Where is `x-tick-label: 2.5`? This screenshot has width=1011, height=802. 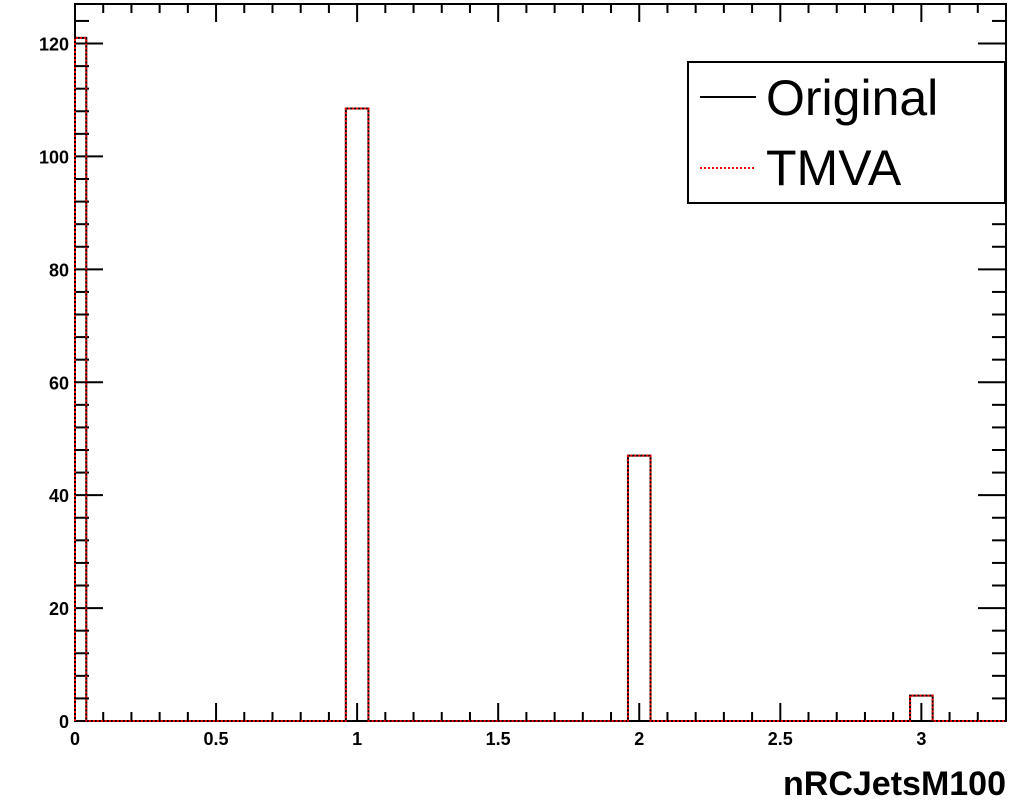
x-tick-label: 2.5 is located at coordinates (780, 739).